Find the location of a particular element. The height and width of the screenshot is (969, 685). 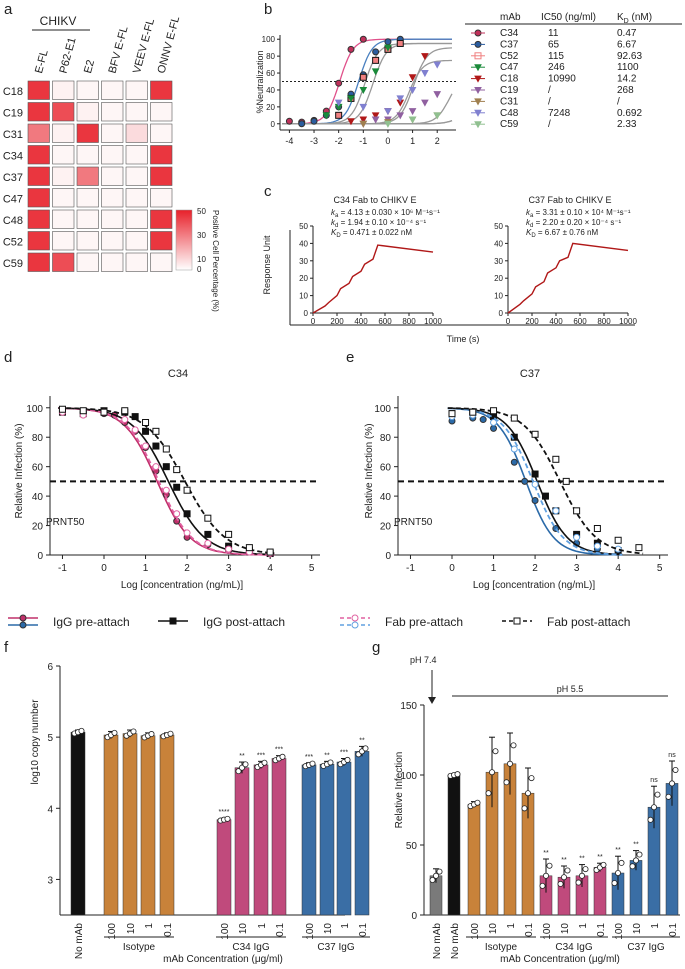

dose-x-tick-label: 4 is located at coordinates (270, 568).